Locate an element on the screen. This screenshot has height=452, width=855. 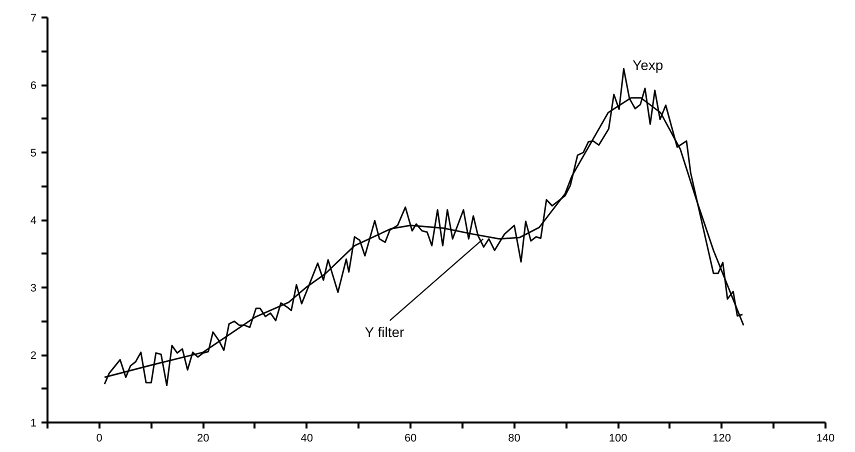
y-tick-label: 1 is located at coordinates (33, 424).